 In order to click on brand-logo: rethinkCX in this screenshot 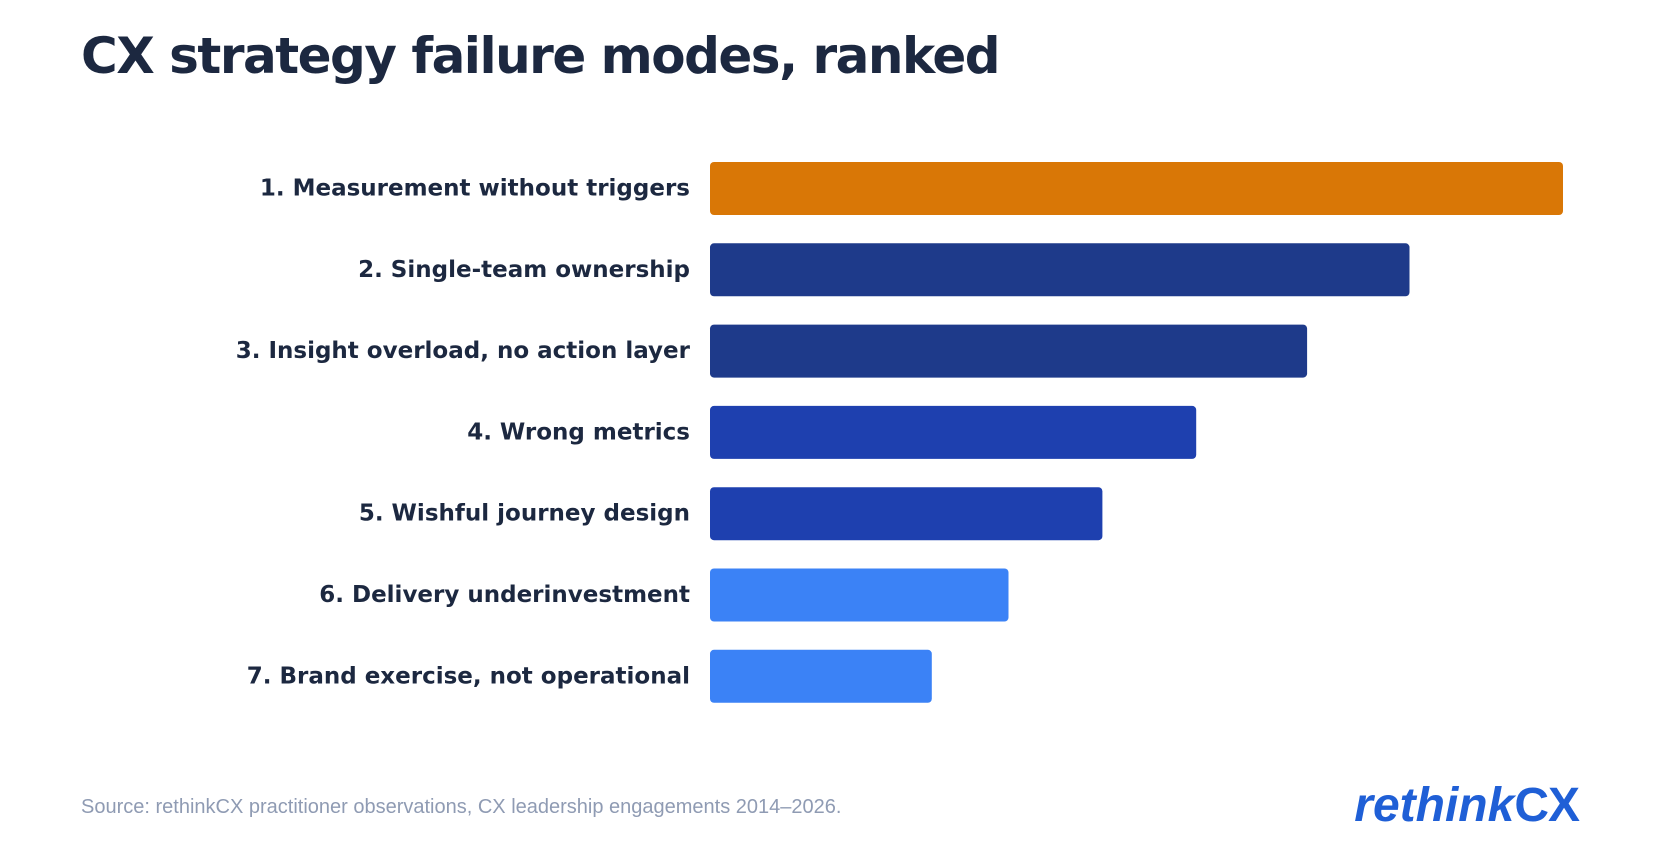, I will do `click(1467, 806)`.